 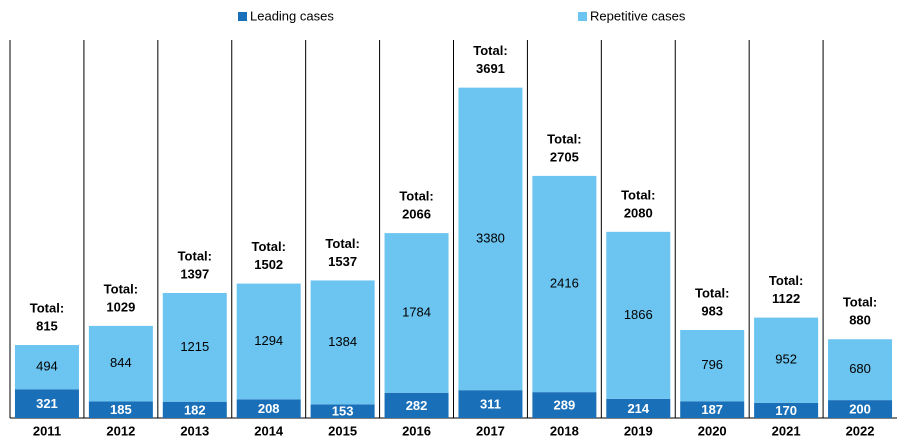 I want to click on legend-label: Repetitive cases, so click(x=638, y=15).